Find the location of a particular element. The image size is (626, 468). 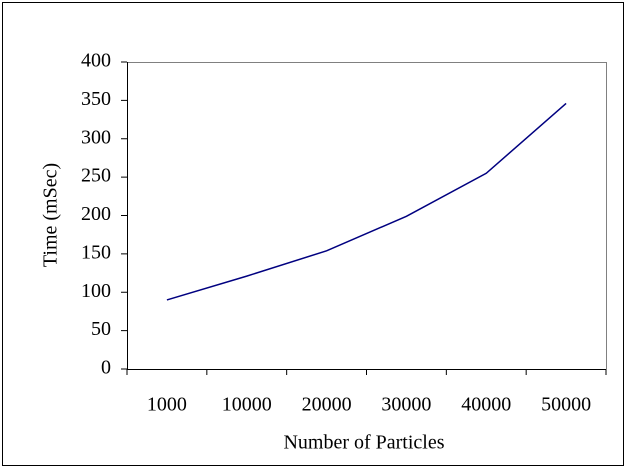

x-axis-label: Number of Particles is located at coordinates (363, 443).